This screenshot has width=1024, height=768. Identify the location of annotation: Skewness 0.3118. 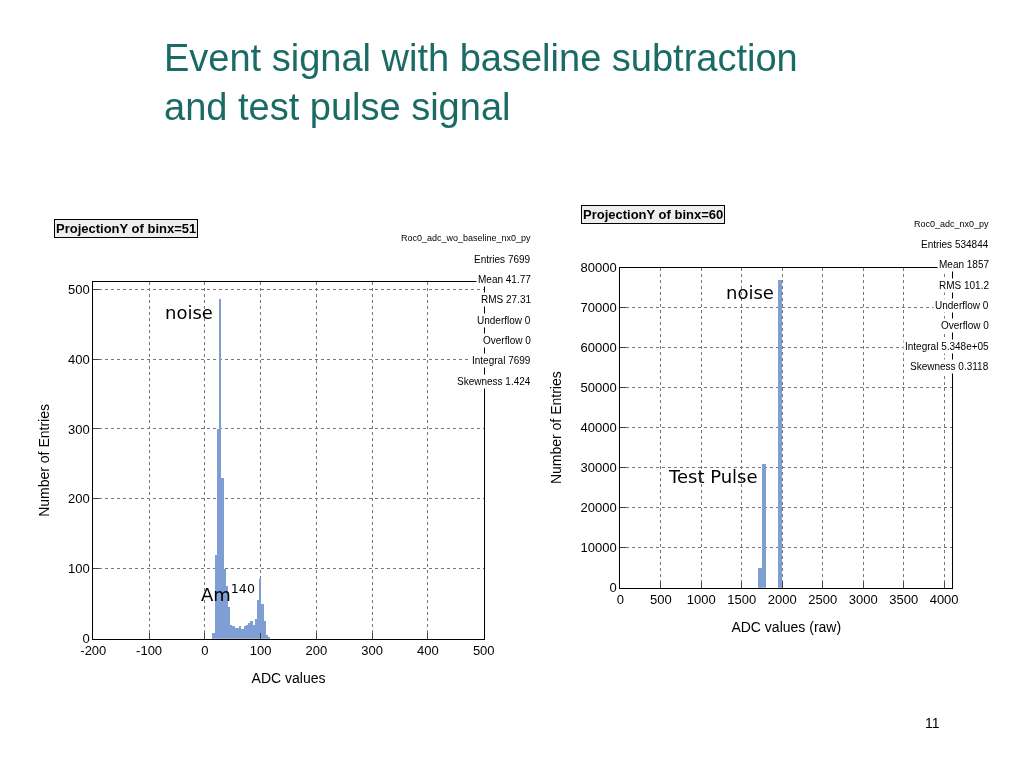
(949, 366).